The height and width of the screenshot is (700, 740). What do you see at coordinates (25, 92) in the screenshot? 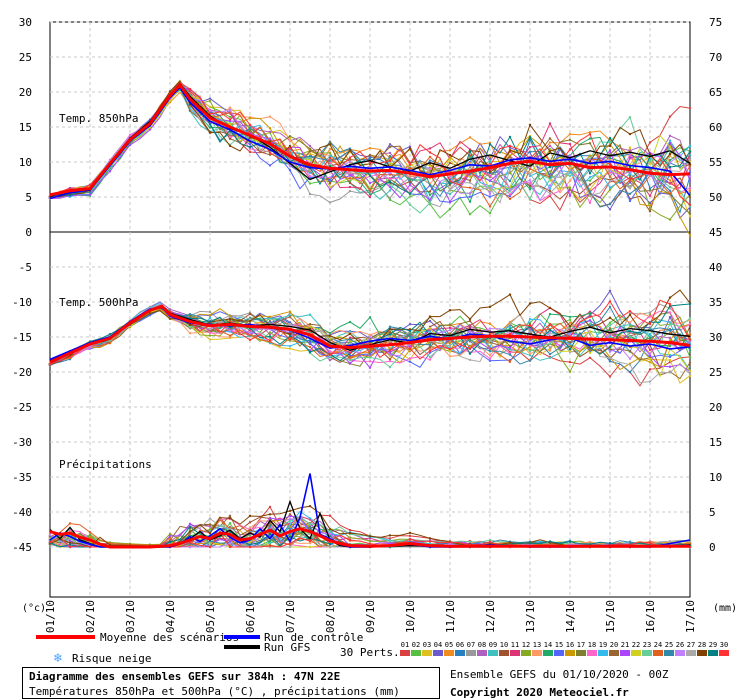
I see `y-left-tick-label: 20` at bounding box center [25, 92].